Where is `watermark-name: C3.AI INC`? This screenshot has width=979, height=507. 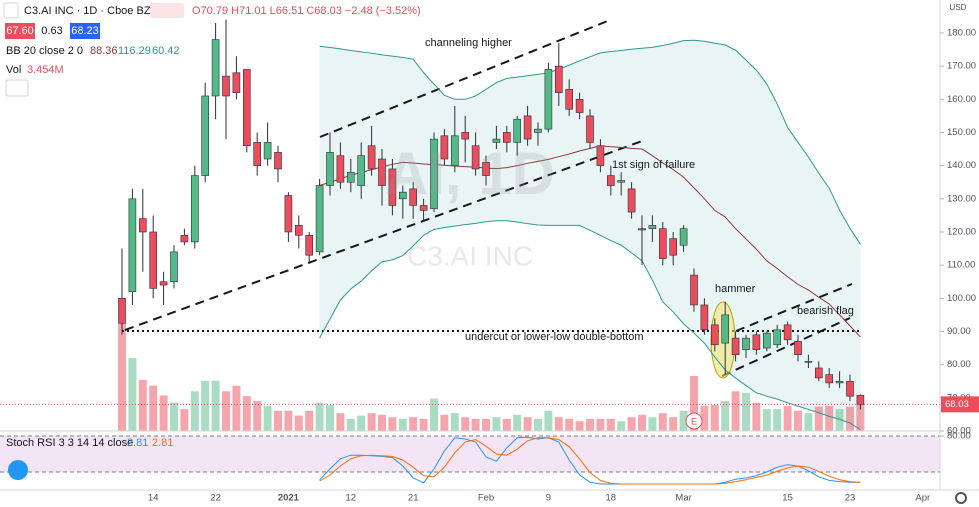
watermark-name: C3.AI INC is located at coordinates (470, 255).